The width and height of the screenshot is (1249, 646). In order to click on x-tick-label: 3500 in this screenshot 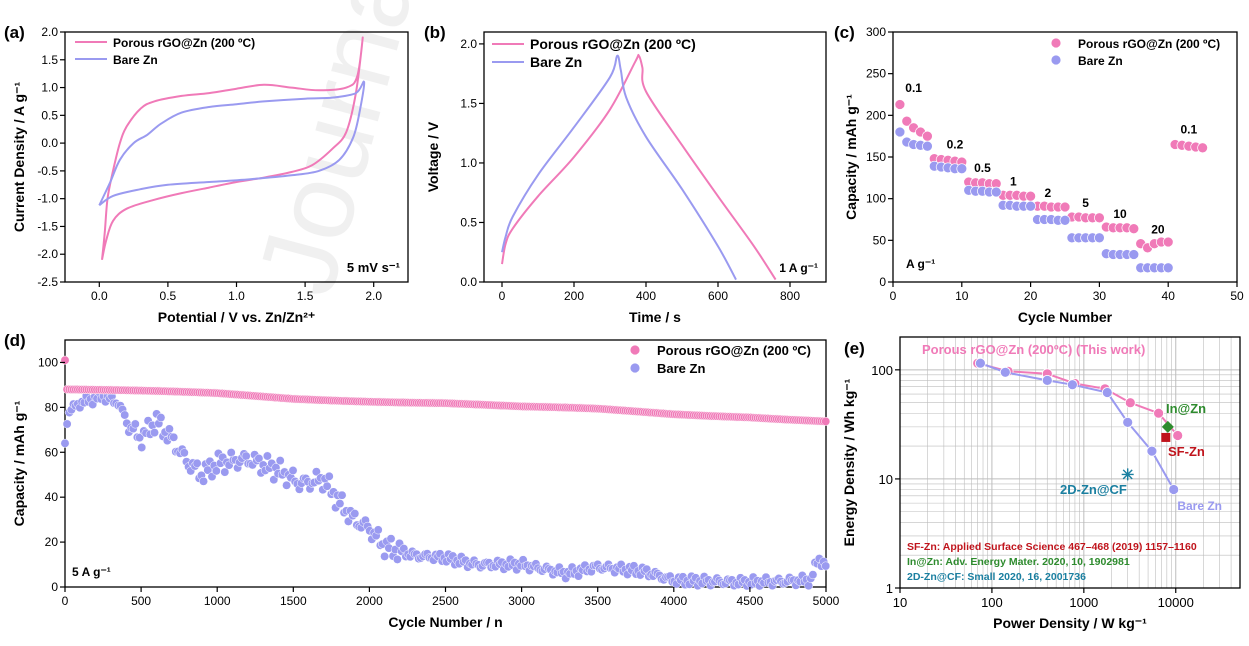, I will do `click(597, 601)`.